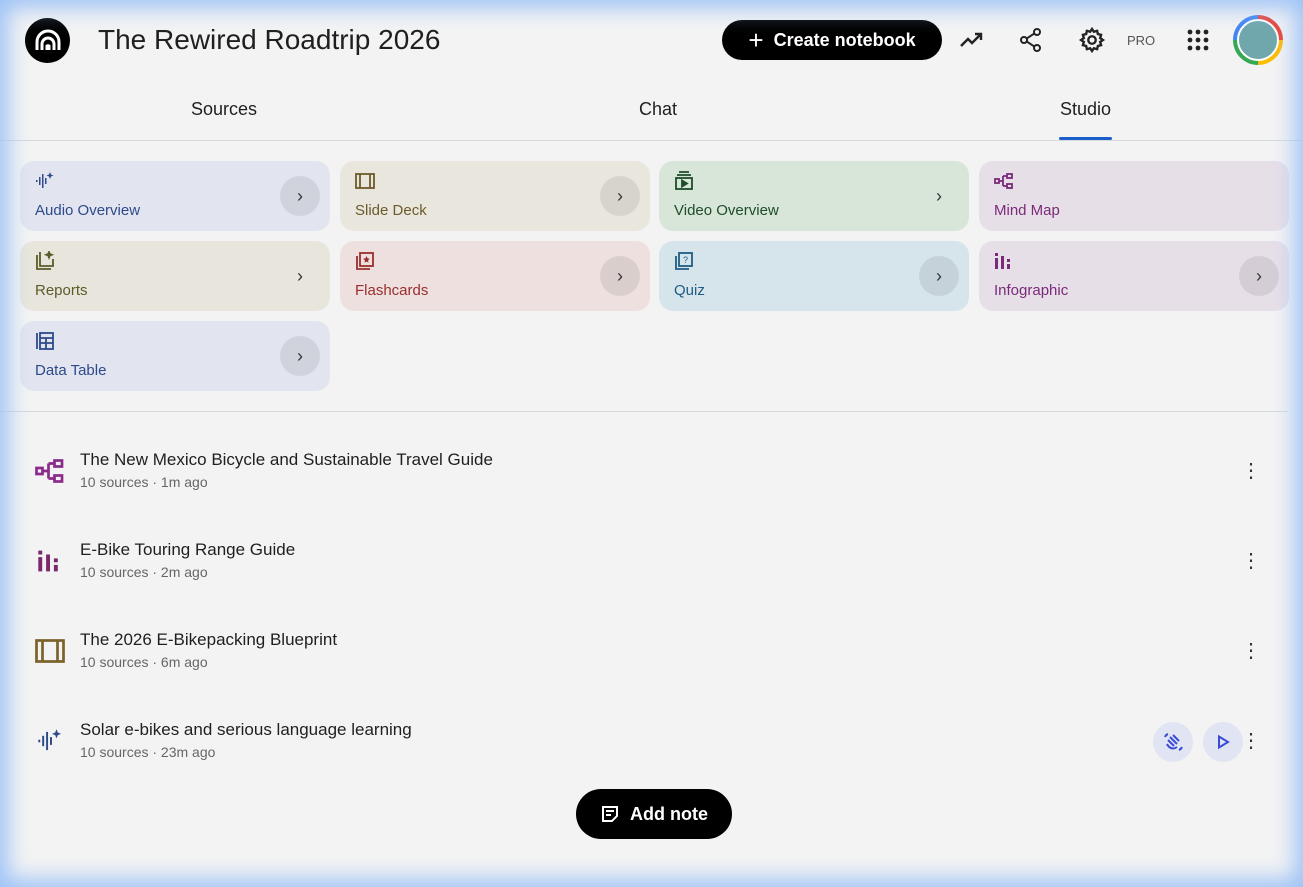 This screenshot has width=1303, height=887. What do you see at coordinates (175, 276) in the screenshot?
I see `studio-card-reports: Reports ›` at bounding box center [175, 276].